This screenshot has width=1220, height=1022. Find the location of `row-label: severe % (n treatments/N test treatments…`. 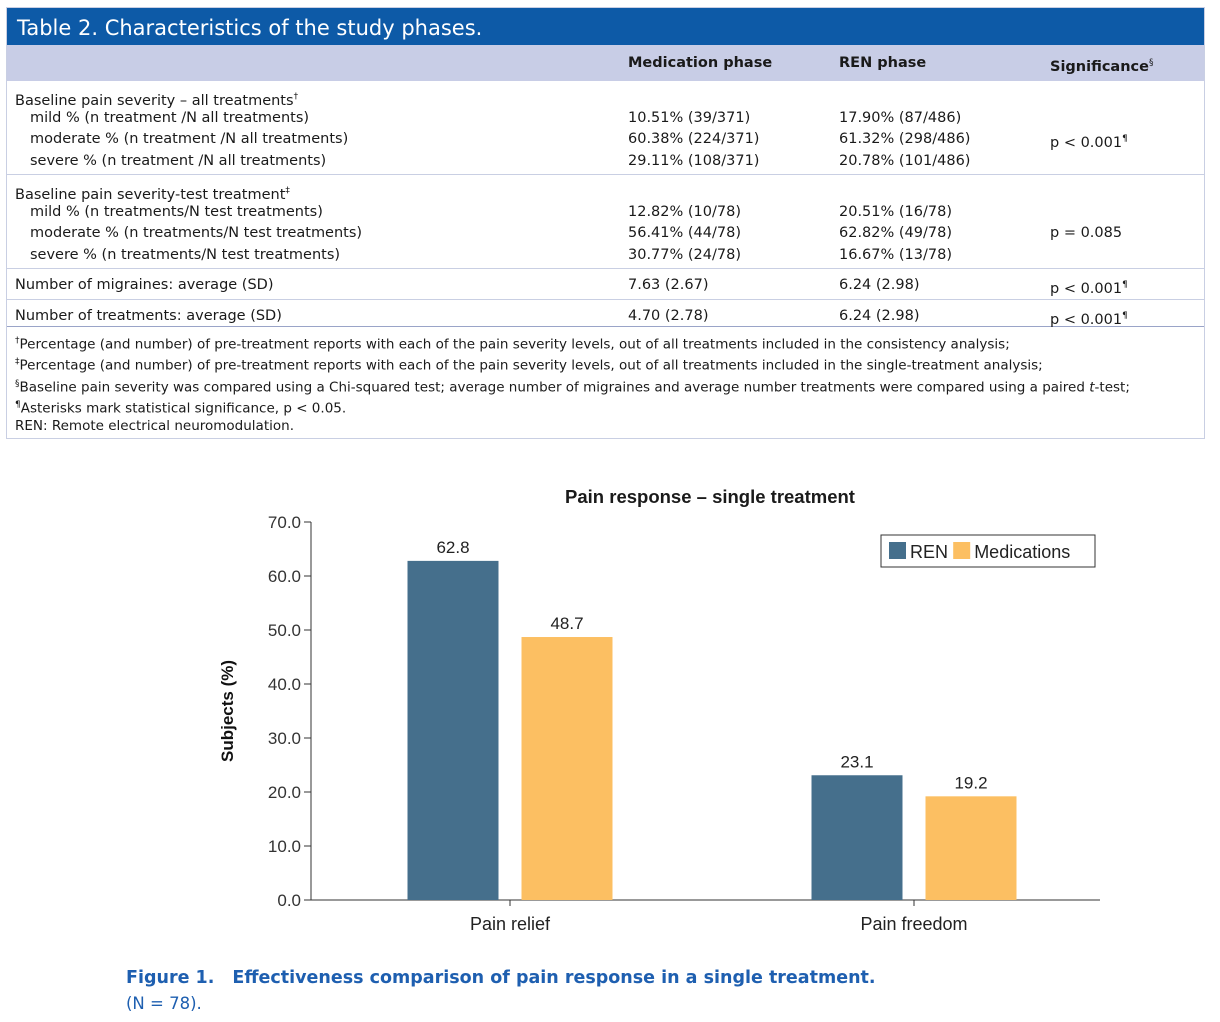

row-label: severe % (n treatments/N test treatments… is located at coordinates (185, 255).